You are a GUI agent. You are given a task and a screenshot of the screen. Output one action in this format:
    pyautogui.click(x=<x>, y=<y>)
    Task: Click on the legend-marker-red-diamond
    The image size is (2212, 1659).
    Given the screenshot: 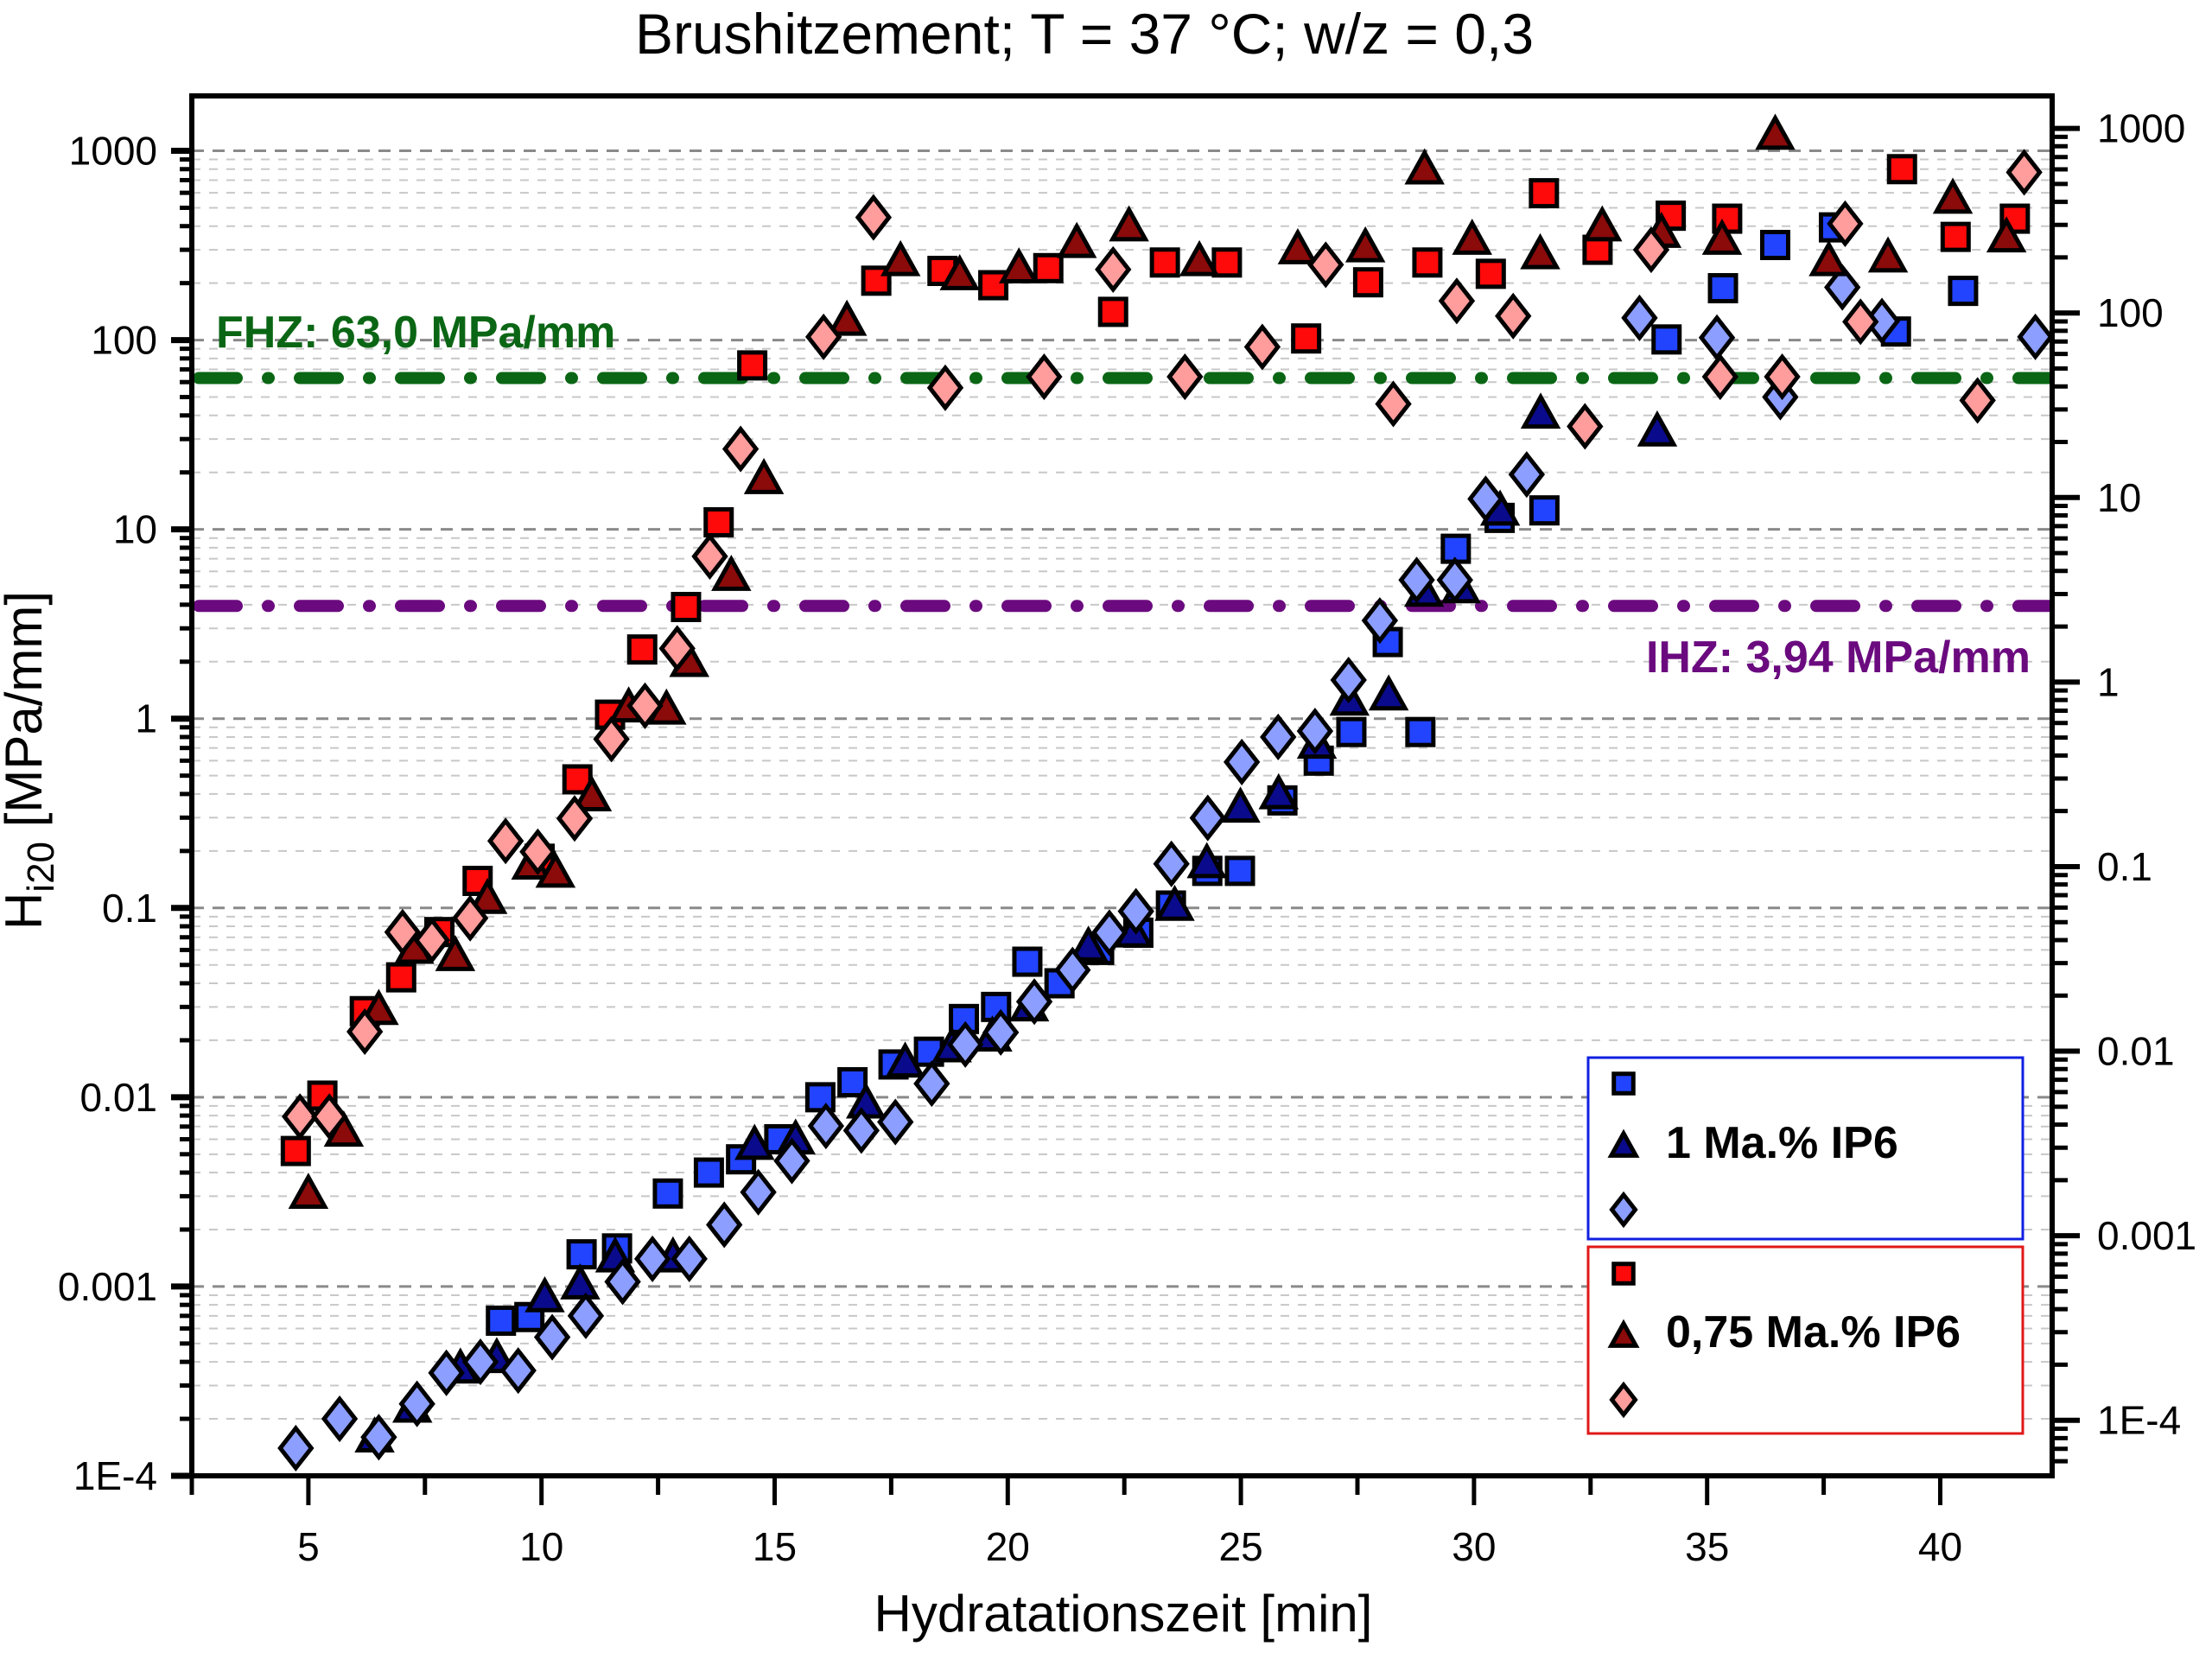 What is the action you would take?
    pyautogui.click(x=1623, y=1400)
    